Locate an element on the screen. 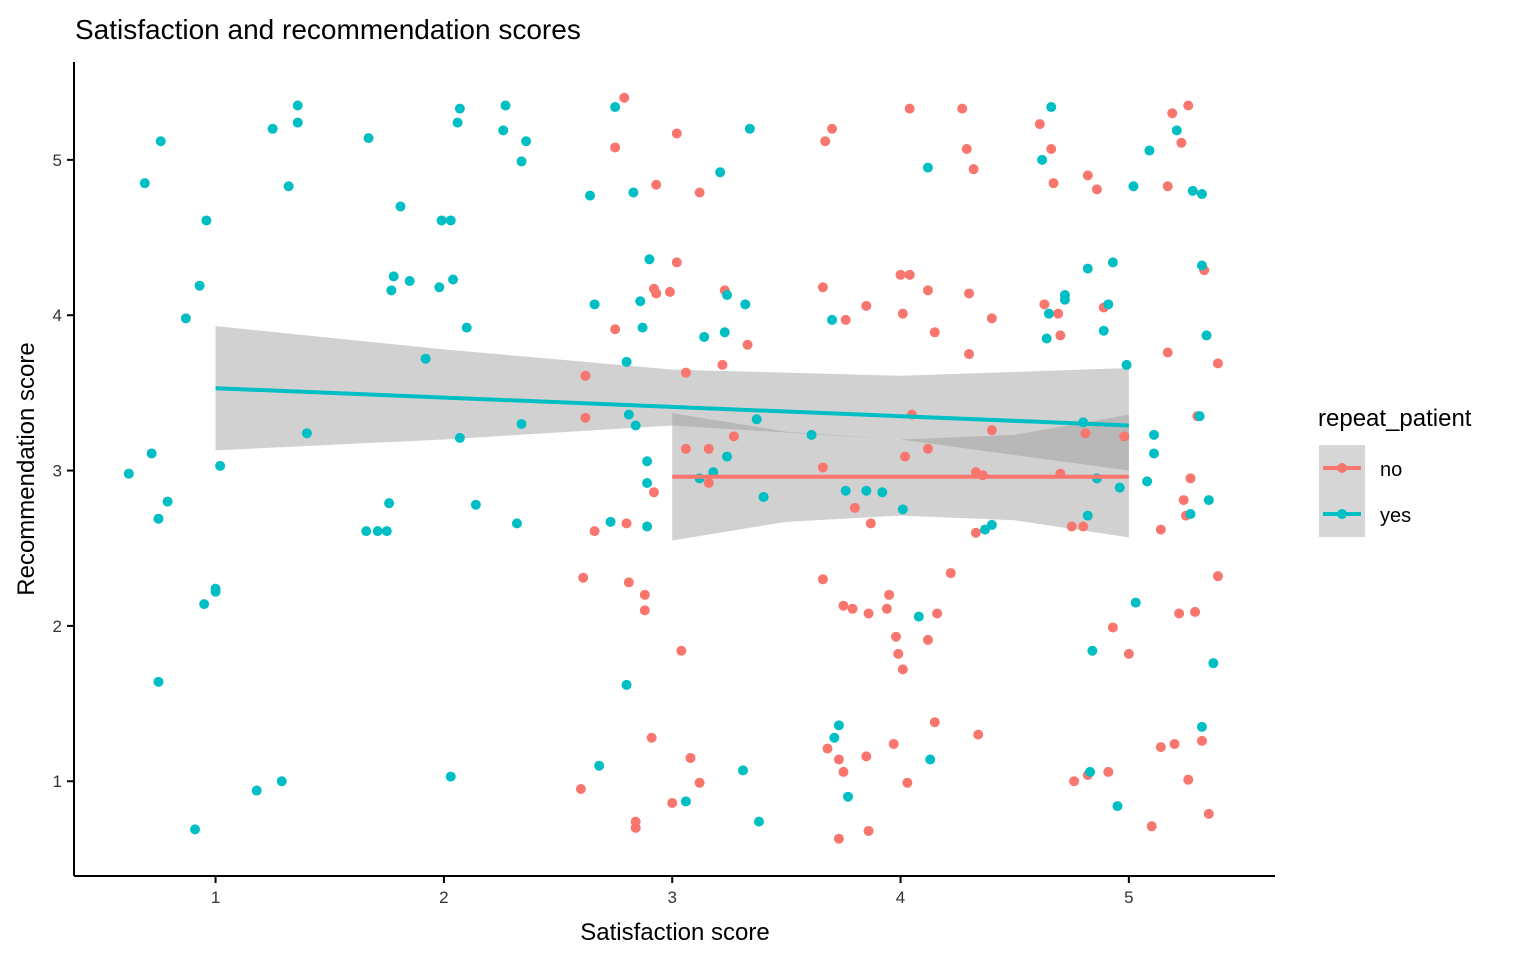 The image size is (1536, 965). legend-item-no: no is located at coordinates (1360, 468).